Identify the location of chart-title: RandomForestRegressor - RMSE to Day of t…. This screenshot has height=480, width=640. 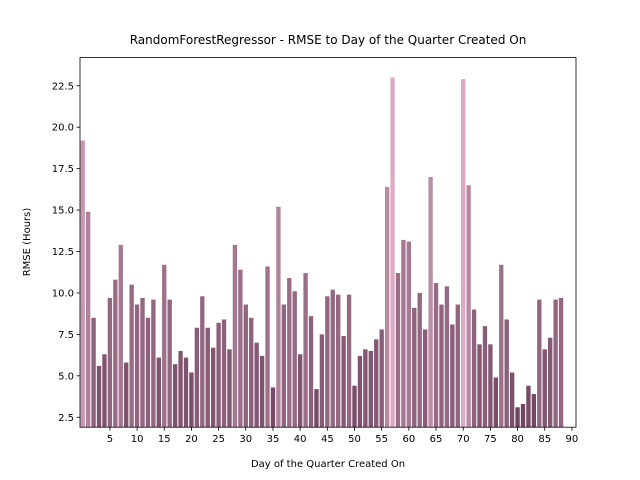
(328, 40).